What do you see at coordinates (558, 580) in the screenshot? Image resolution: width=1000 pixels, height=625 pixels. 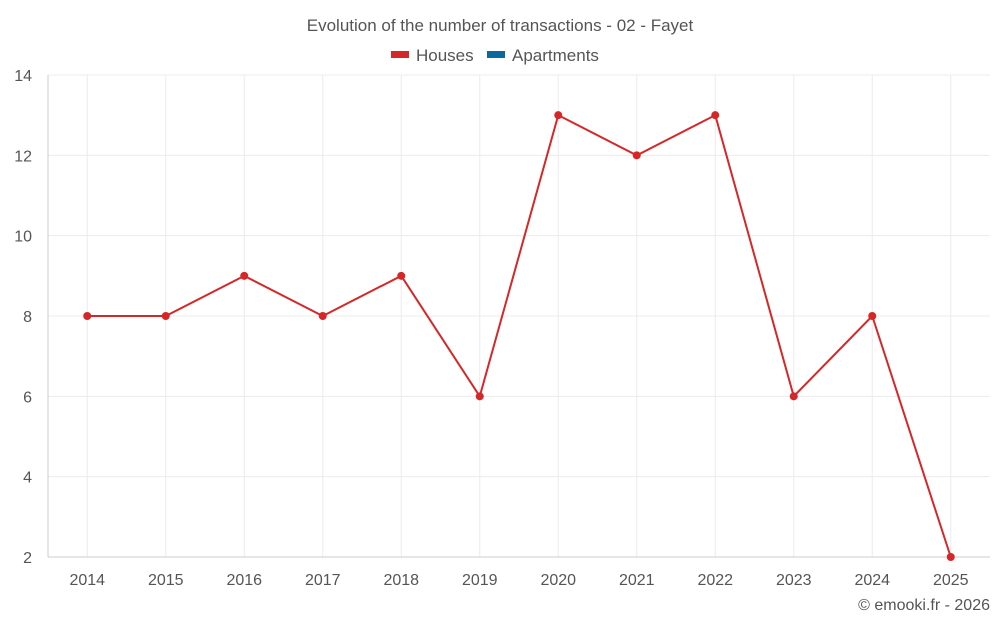 I see `x-tick-label: 2020` at bounding box center [558, 580].